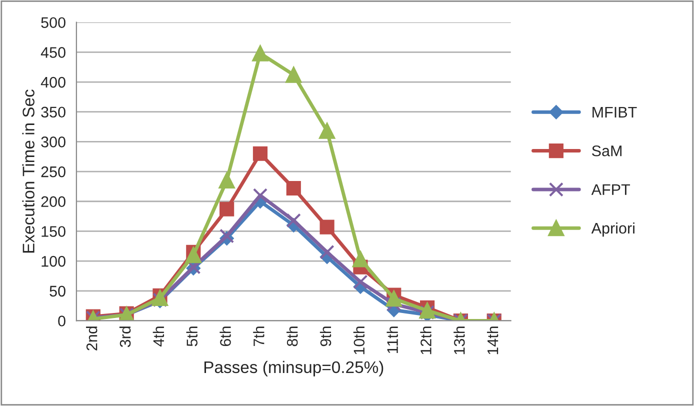  I want to click on y-tick-label: 300, so click(53, 142).